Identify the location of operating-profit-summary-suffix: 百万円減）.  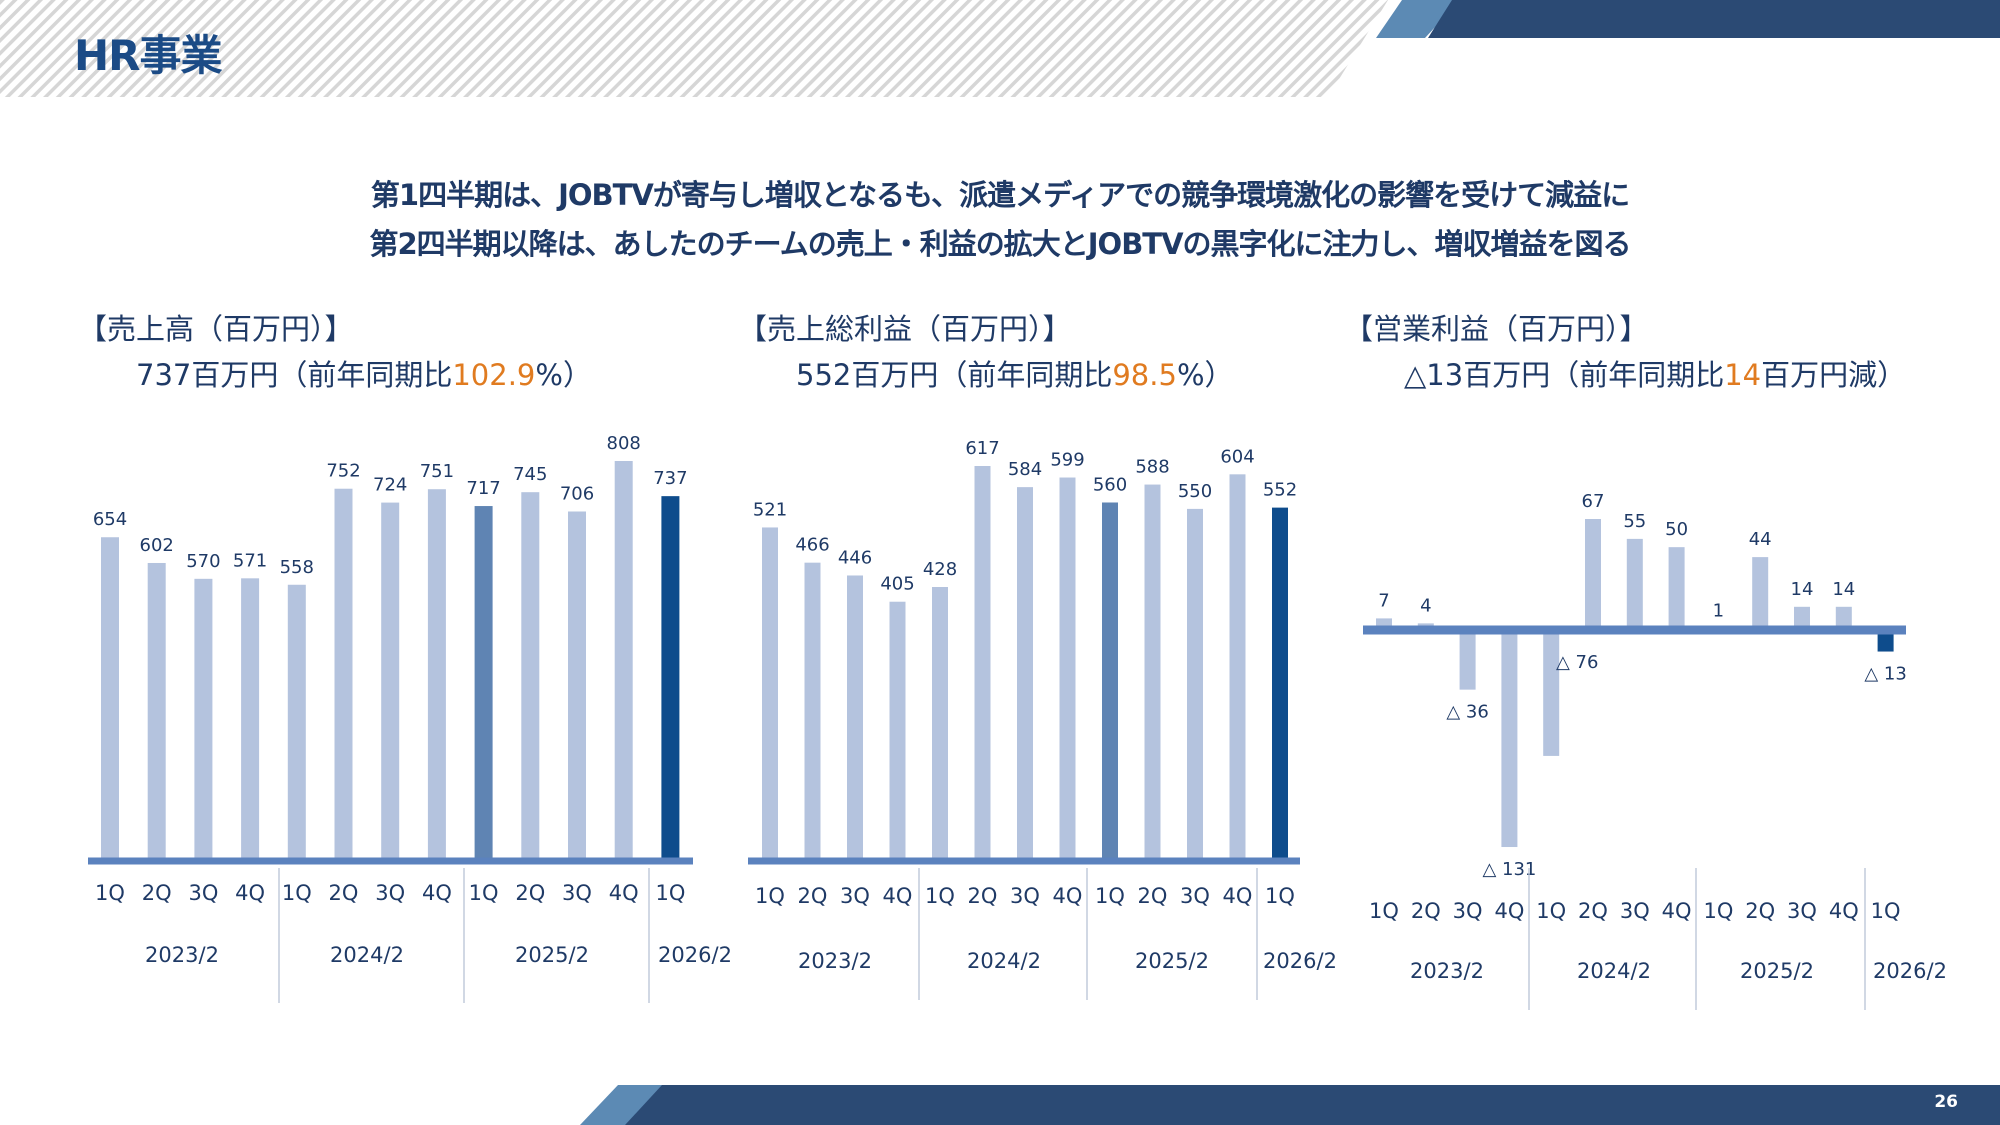
(1834, 375).